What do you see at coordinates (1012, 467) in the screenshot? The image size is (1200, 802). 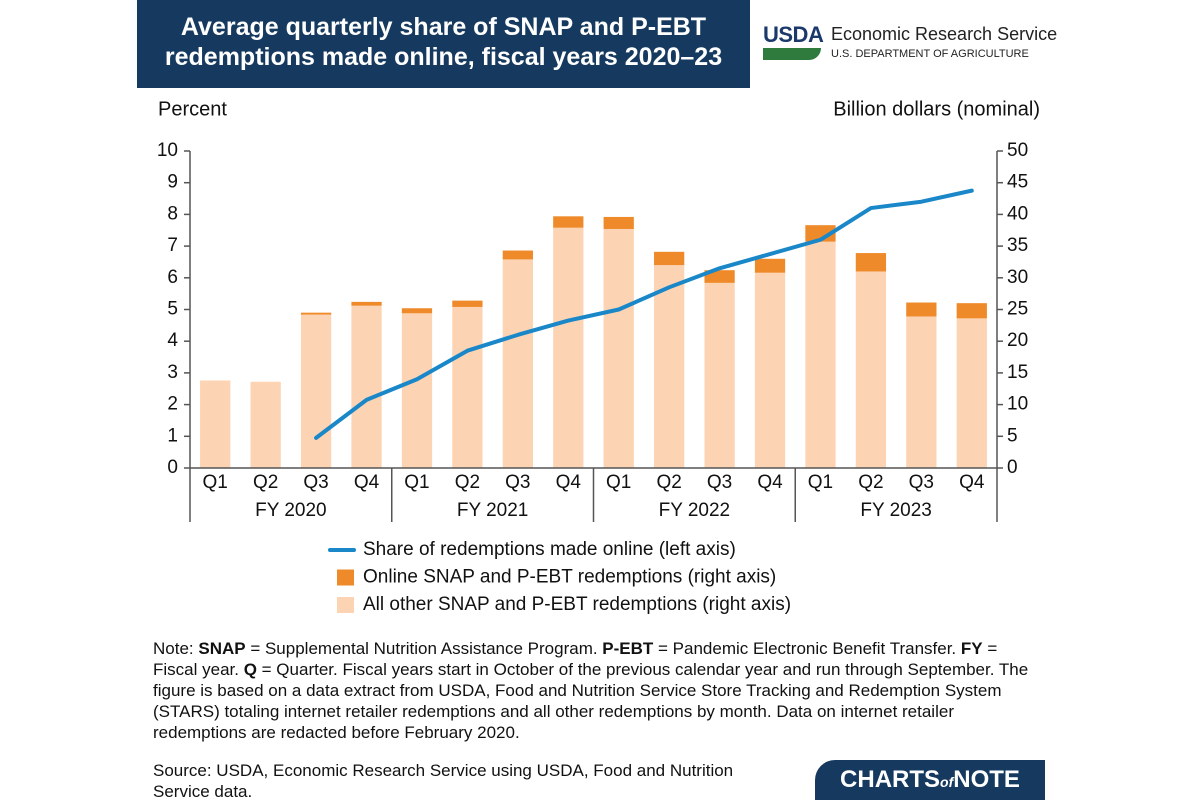 I see `y2-tick-label: 0` at bounding box center [1012, 467].